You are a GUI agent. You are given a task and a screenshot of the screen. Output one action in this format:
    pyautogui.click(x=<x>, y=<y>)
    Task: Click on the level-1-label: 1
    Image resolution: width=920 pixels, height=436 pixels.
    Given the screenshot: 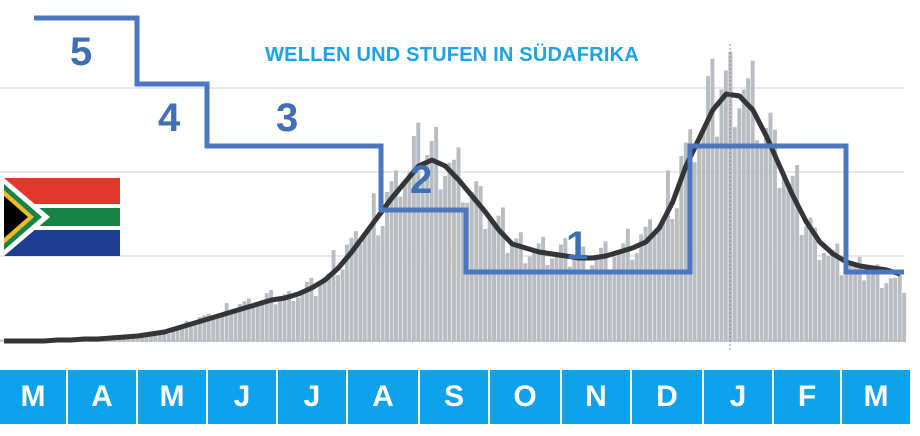 What is the action you would take?
    pyautogui.click(x=577, y=246)
    